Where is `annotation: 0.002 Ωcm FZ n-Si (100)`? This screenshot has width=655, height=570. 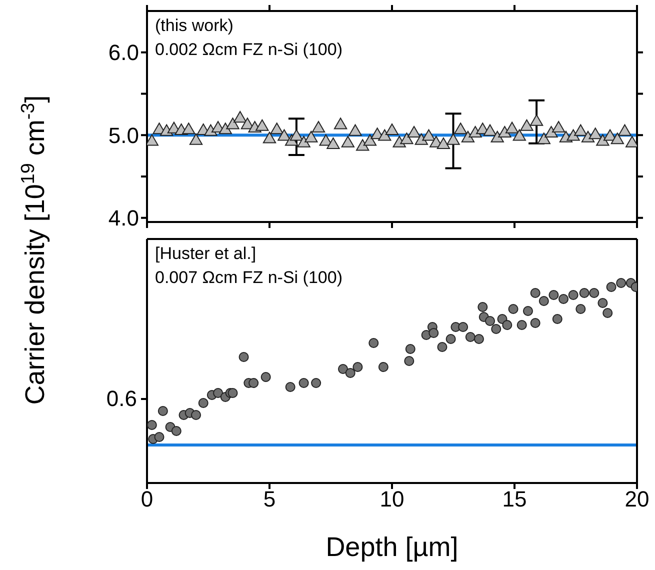 annotation: 0.002 Ωcm FZ n-Si (100) is located at coordinates (248, 50).